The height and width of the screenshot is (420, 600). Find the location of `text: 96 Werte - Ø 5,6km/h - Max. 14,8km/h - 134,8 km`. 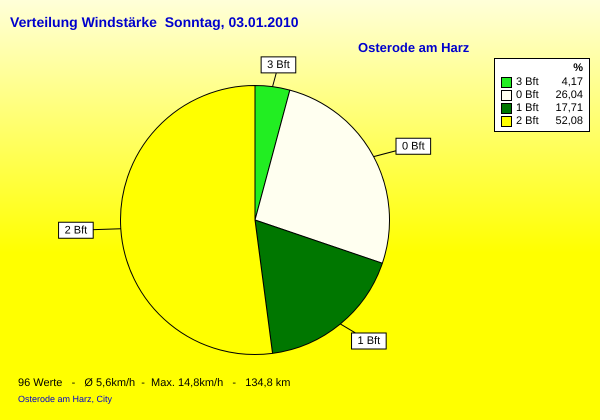

text: 96 Werte - Ø 5,6km/h - Max. 14,8km/h - 134,8 km is located at coordinates (154, 383).